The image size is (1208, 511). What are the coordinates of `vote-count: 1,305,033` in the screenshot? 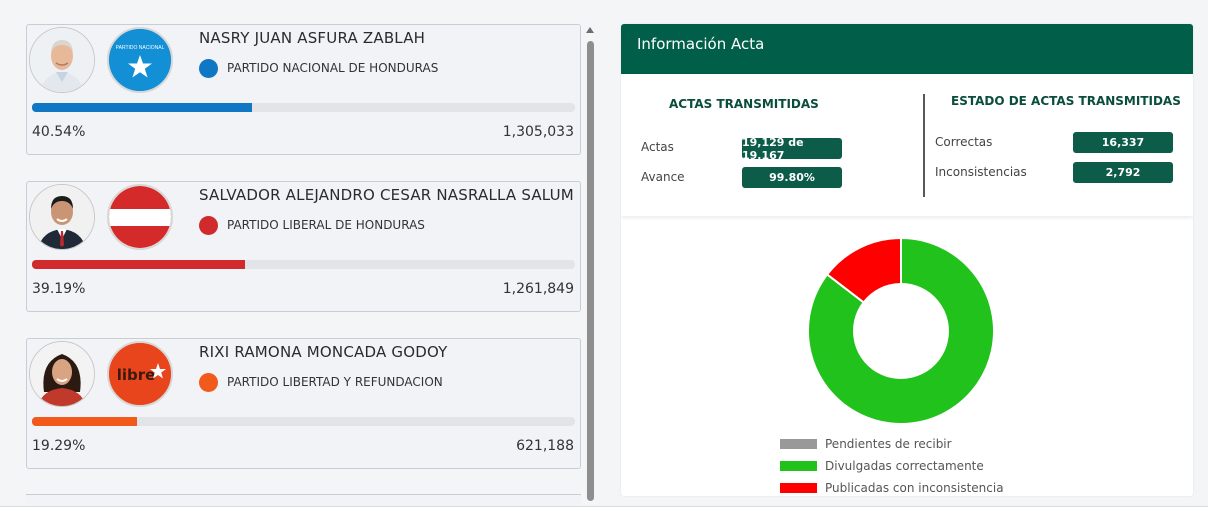 It's located at (538, 132).